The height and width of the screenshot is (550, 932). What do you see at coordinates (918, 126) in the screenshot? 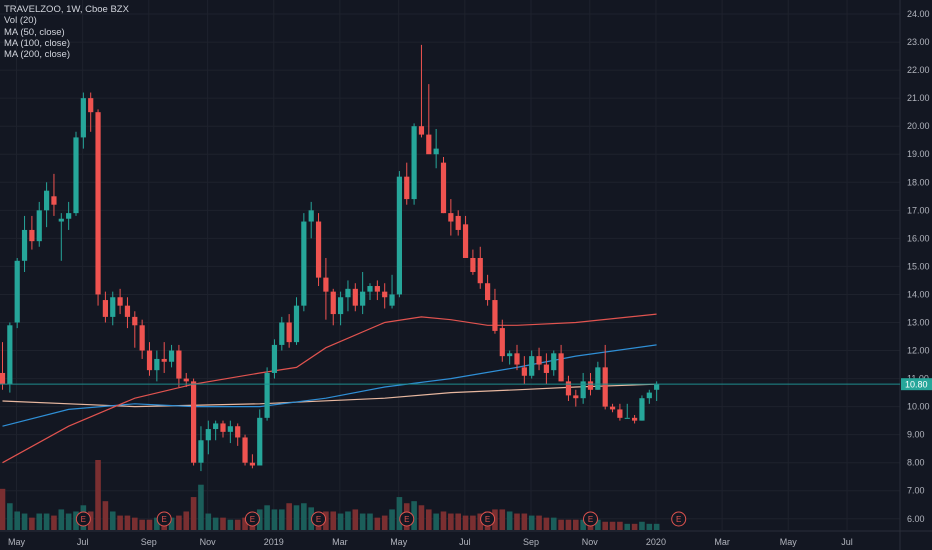
I see `y-tick-label: 20.00` at bounding box center [918, 126].